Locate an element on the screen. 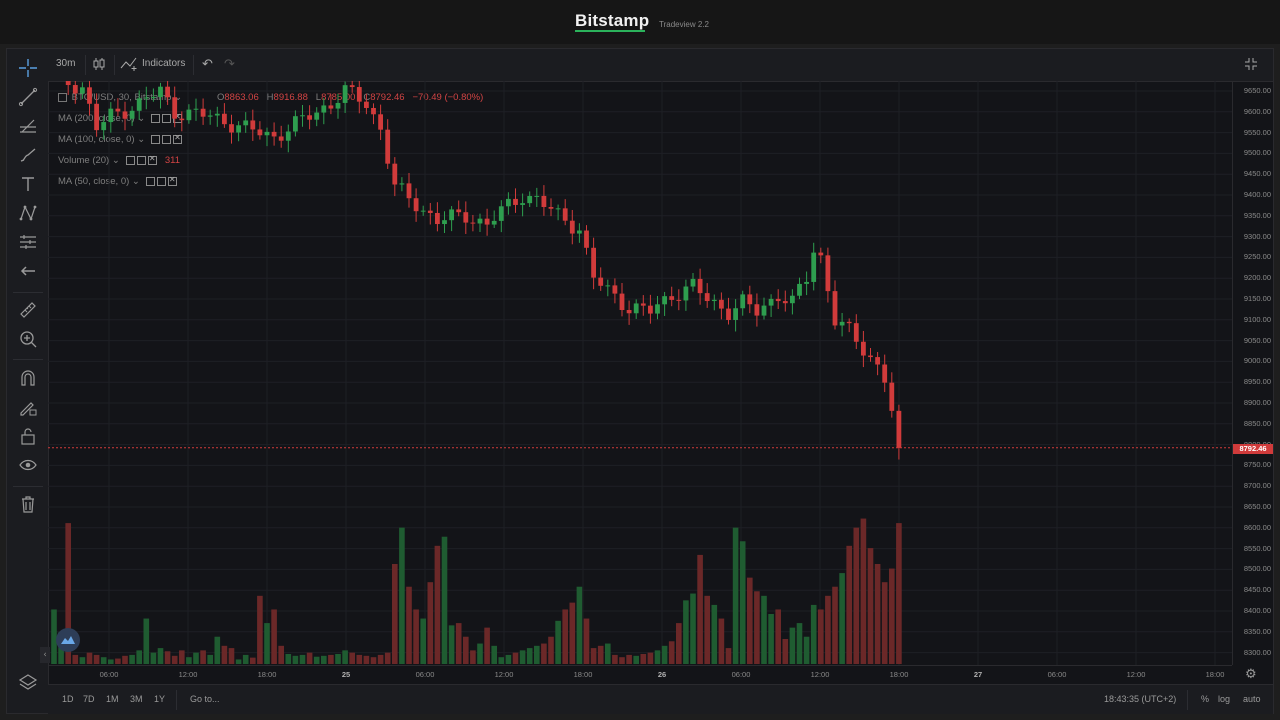  study-label: MA (200, close, 0) ⌄ is located at coordinates (102, 119).